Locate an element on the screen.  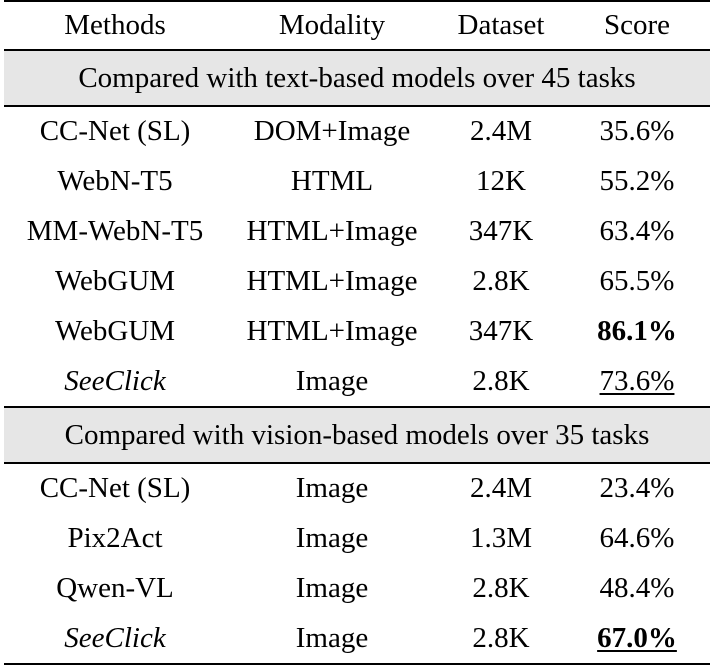
header-modality: Modality is located at coordinates (332, 25).